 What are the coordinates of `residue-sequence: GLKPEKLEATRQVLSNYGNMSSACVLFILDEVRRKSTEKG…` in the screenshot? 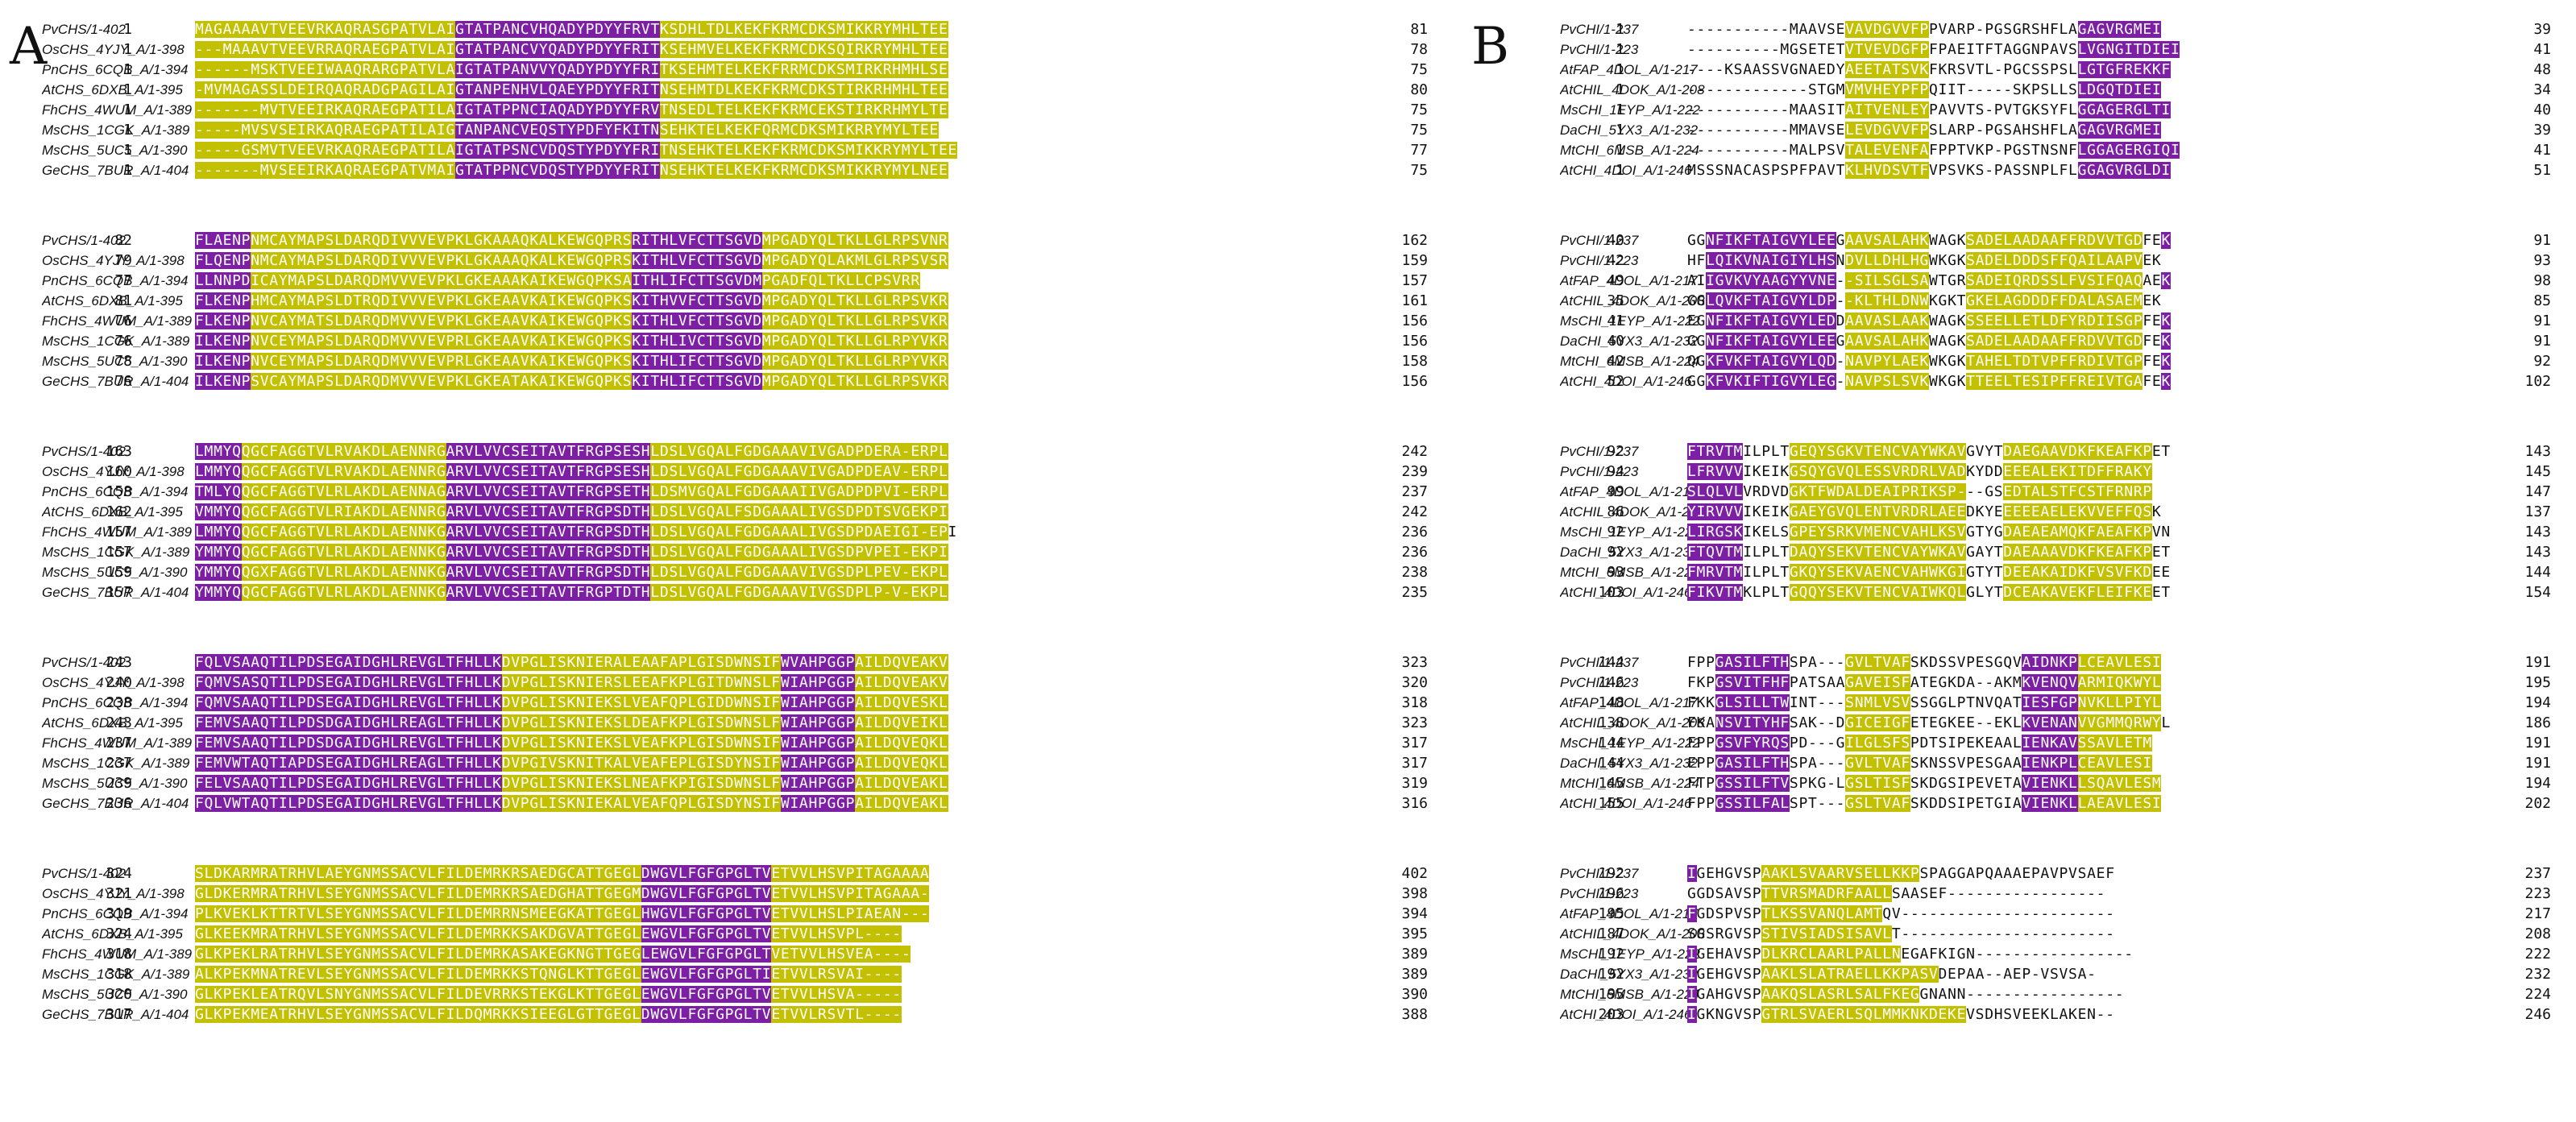 It's located at (548, 994).